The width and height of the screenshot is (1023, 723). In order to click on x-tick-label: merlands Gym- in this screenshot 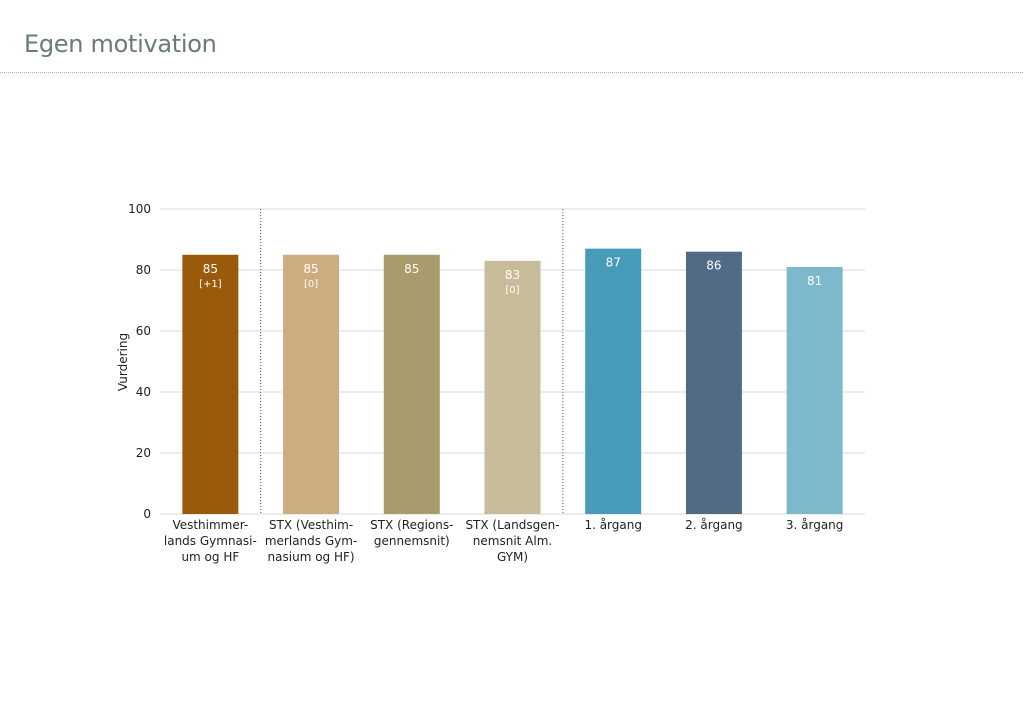, I will do `click(311, 541)`.